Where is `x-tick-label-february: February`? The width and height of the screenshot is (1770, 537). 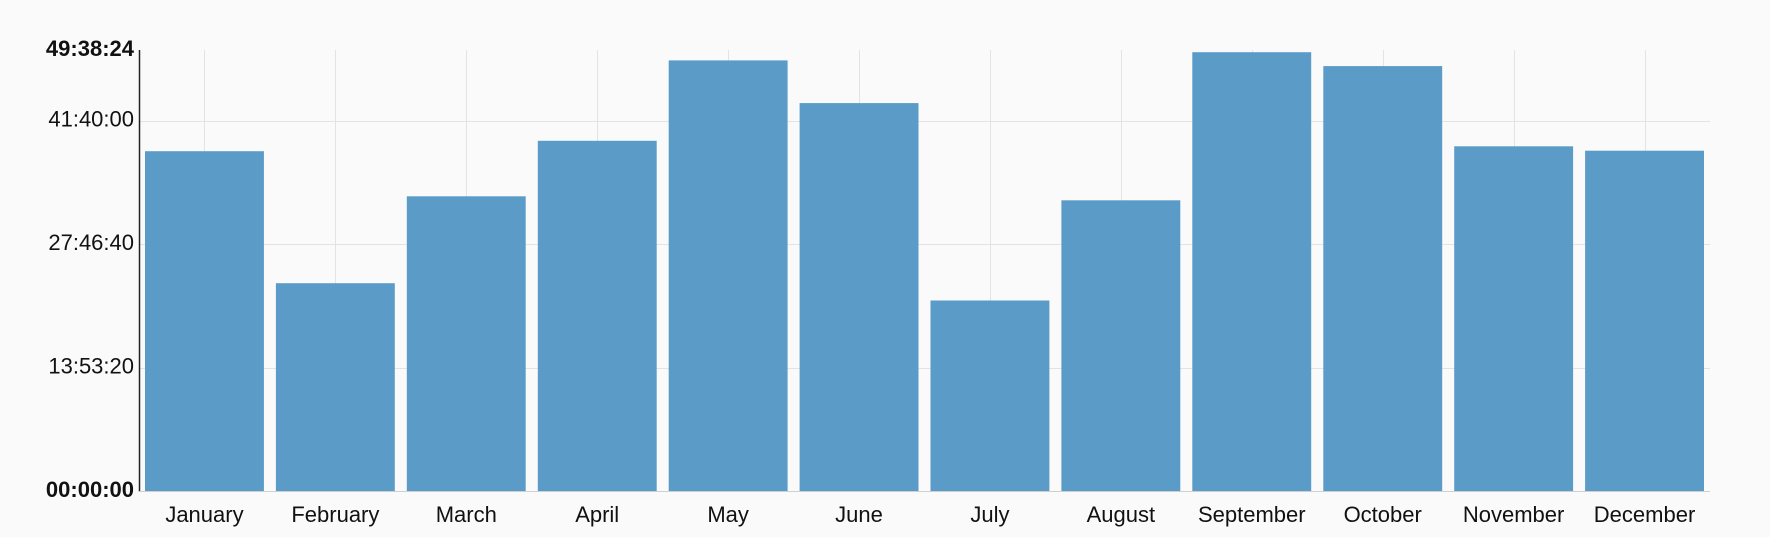 x-tick-label-february: February is located at coordinates (335, 514).